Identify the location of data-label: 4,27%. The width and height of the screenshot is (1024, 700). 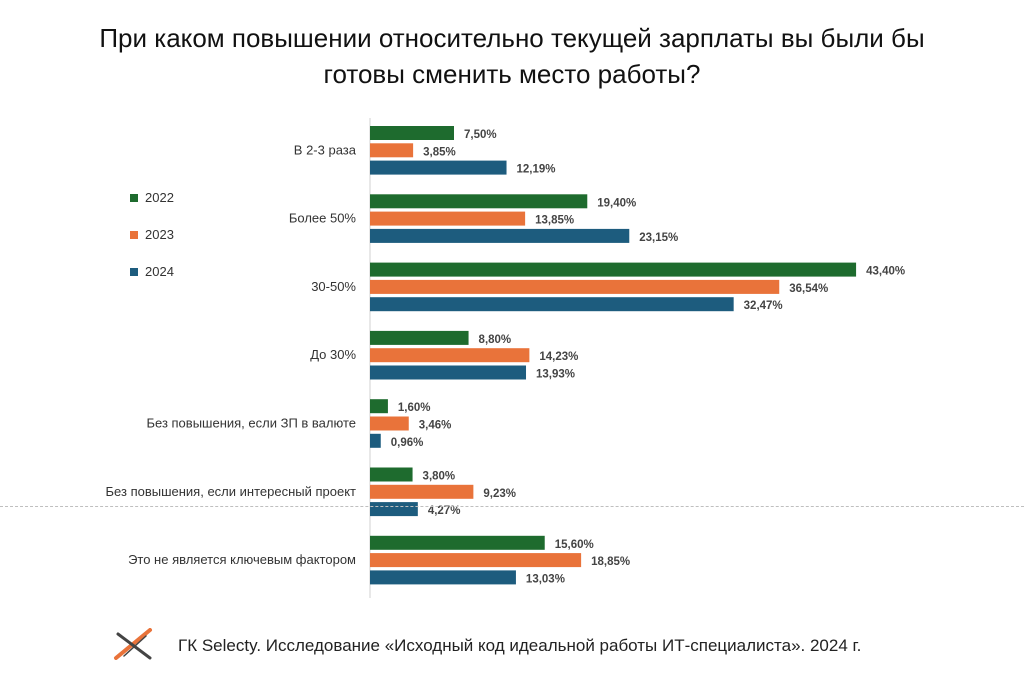
(444, 511).